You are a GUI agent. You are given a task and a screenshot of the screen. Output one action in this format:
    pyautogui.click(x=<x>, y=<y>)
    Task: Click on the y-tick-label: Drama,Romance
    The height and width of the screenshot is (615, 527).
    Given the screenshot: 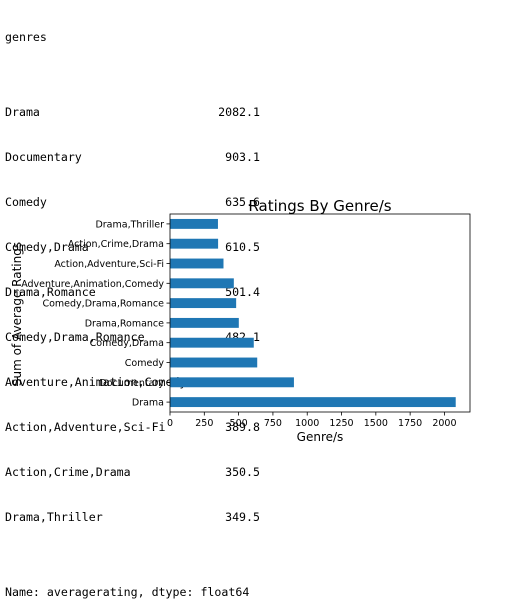 What is the action you would take?
    pyautogui.click(x=124, y=323)
    